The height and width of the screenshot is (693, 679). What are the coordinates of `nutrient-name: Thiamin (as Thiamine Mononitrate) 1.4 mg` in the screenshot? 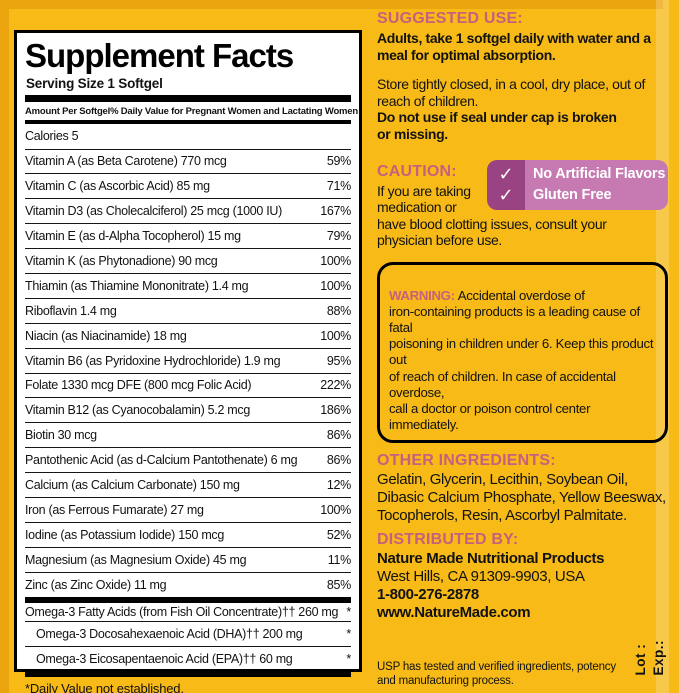 It's located at (137, 285).